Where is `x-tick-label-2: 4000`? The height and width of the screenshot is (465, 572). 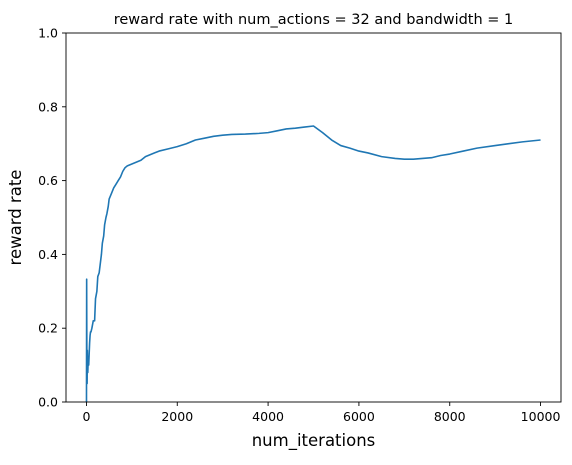 x-tick-label-2: 4000 is located at coordinates (268, 416).